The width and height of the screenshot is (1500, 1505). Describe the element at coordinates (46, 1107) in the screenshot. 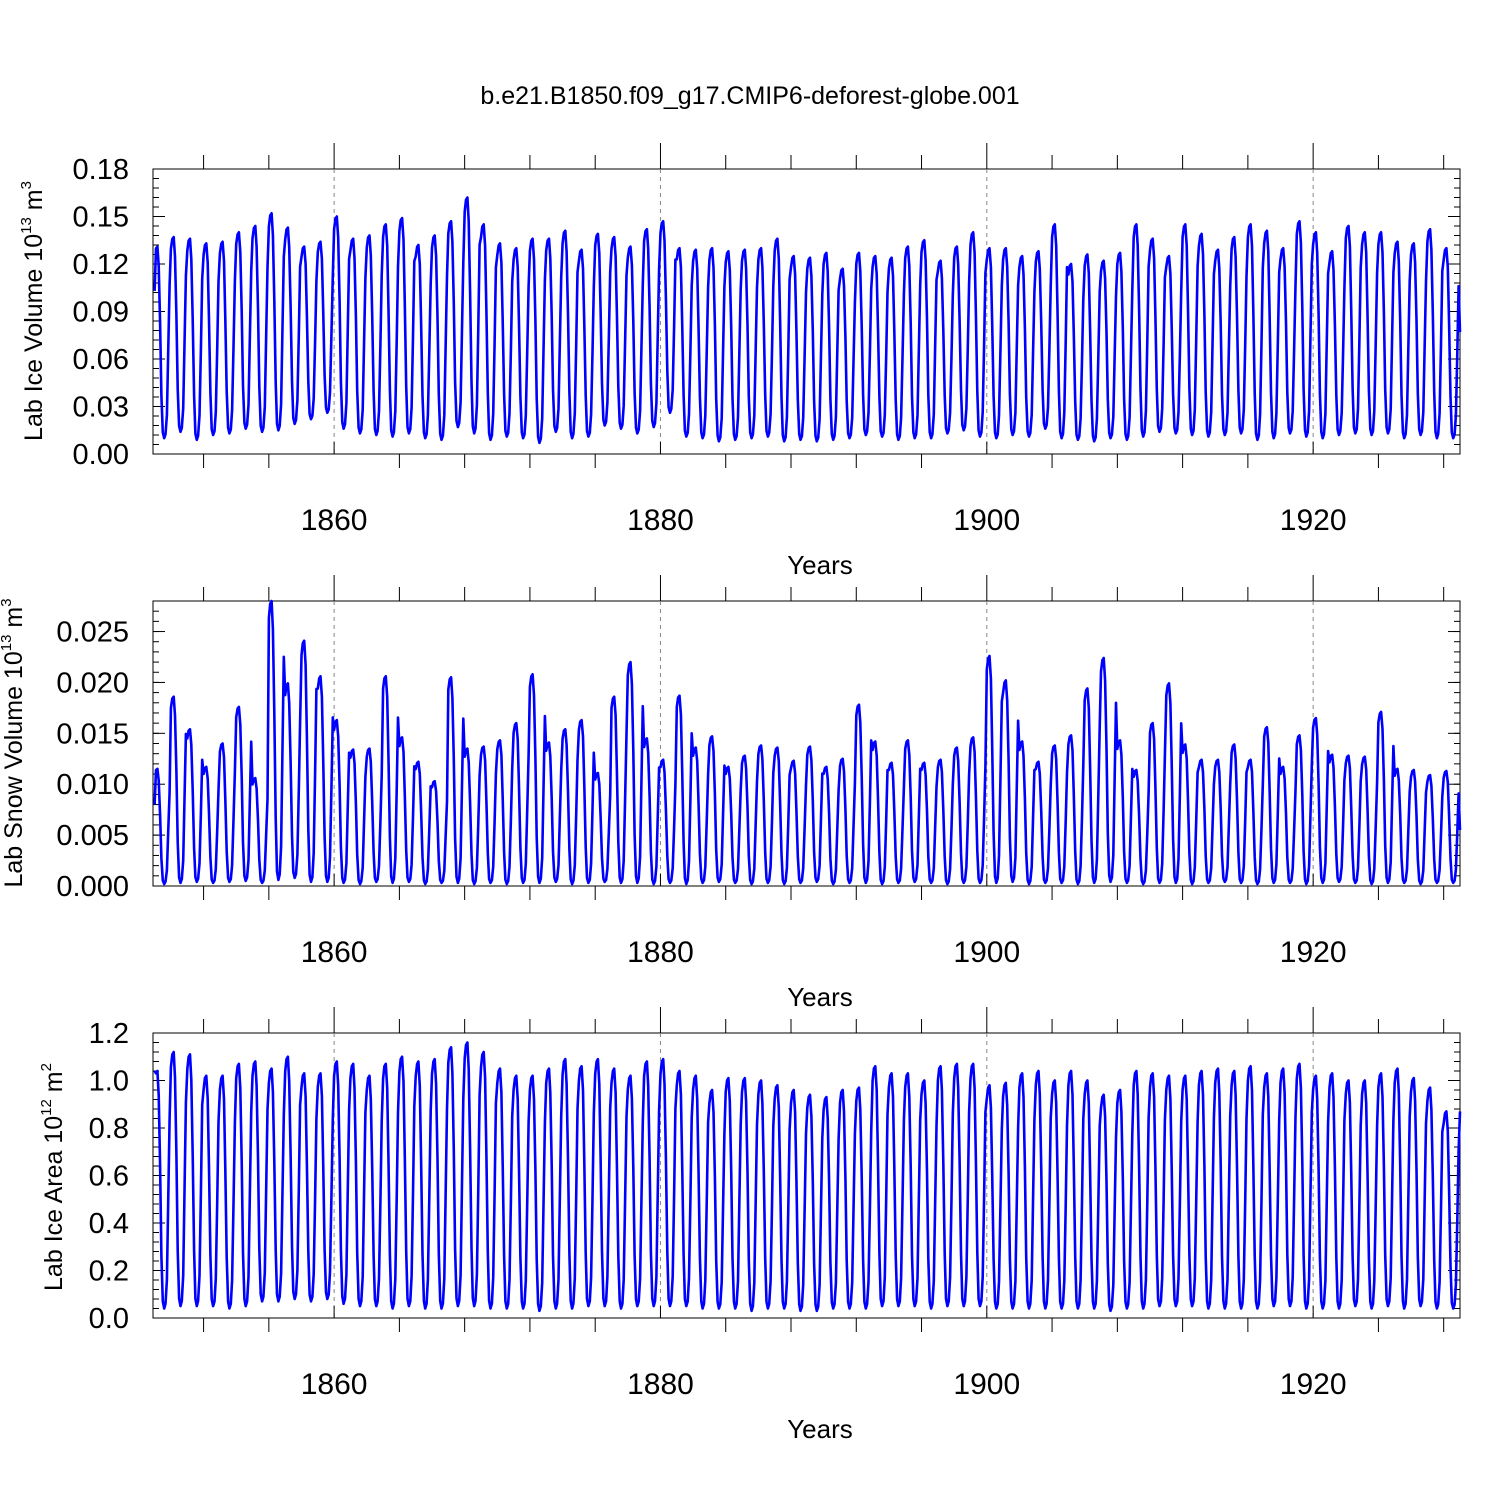

I see `y-axis-label-exponent: 12` at that location.